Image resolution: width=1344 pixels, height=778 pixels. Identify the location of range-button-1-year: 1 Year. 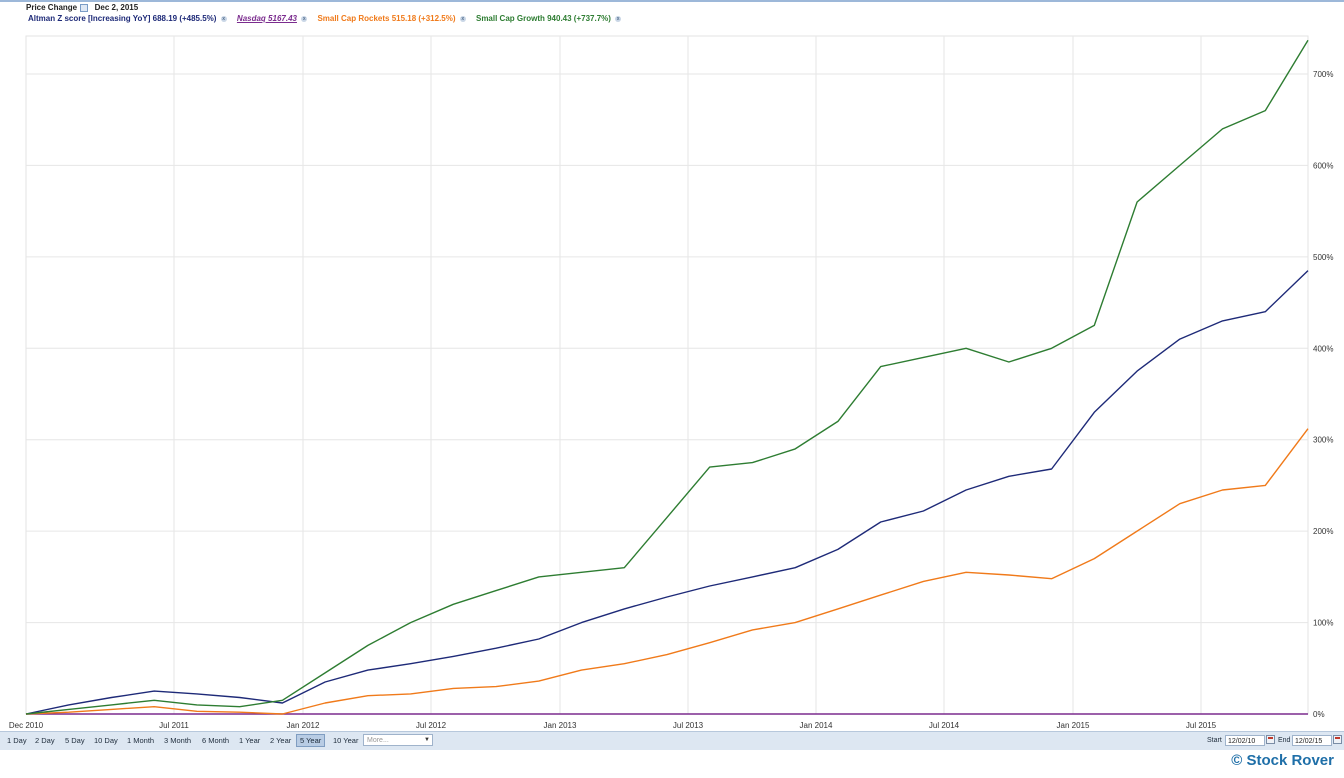
(250, 740).